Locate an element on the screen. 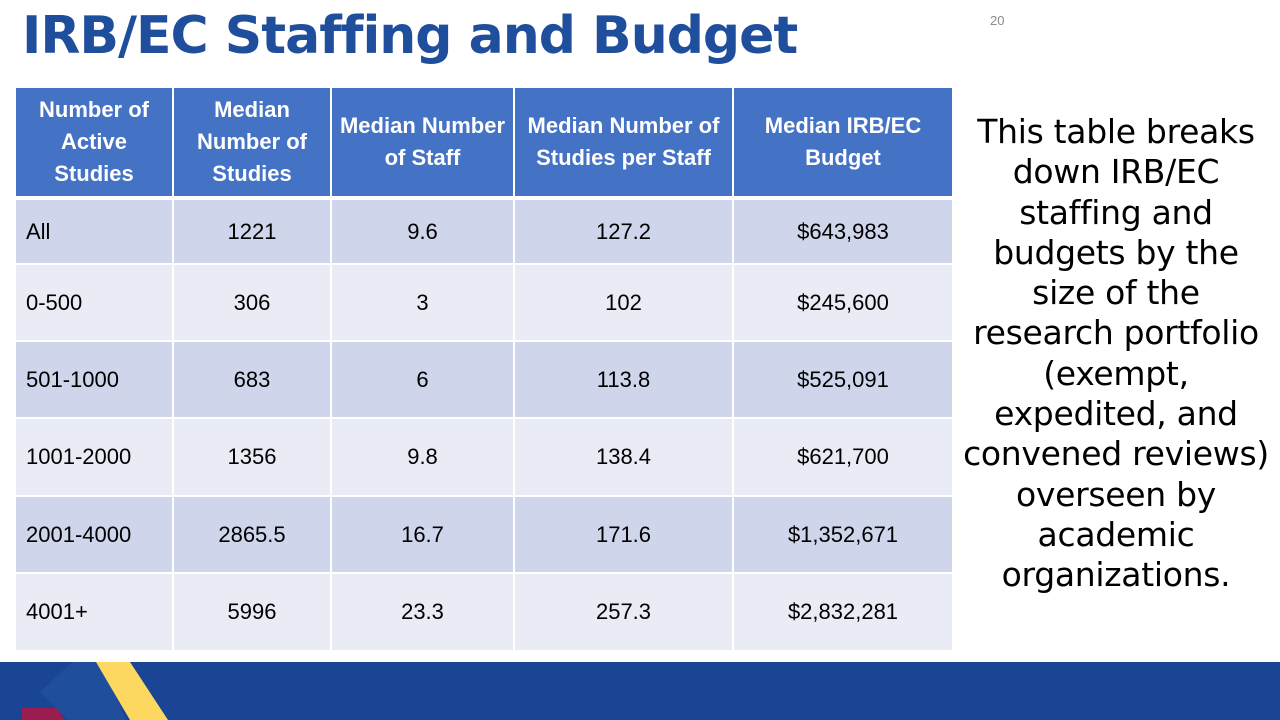  table-row: 4001+ 5996 23.3 257.3 $2,832,281 is located at coordinates (484, 612).